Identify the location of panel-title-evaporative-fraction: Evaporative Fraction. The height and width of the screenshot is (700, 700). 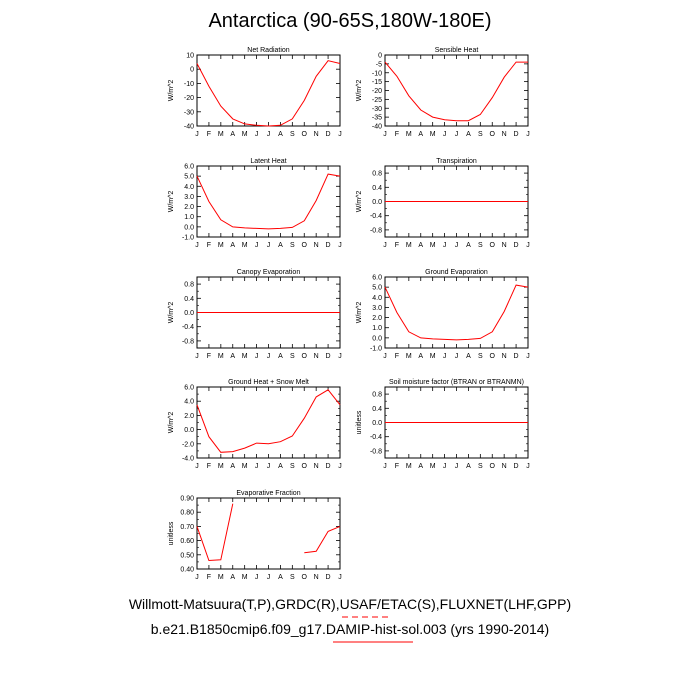
(268, 493).